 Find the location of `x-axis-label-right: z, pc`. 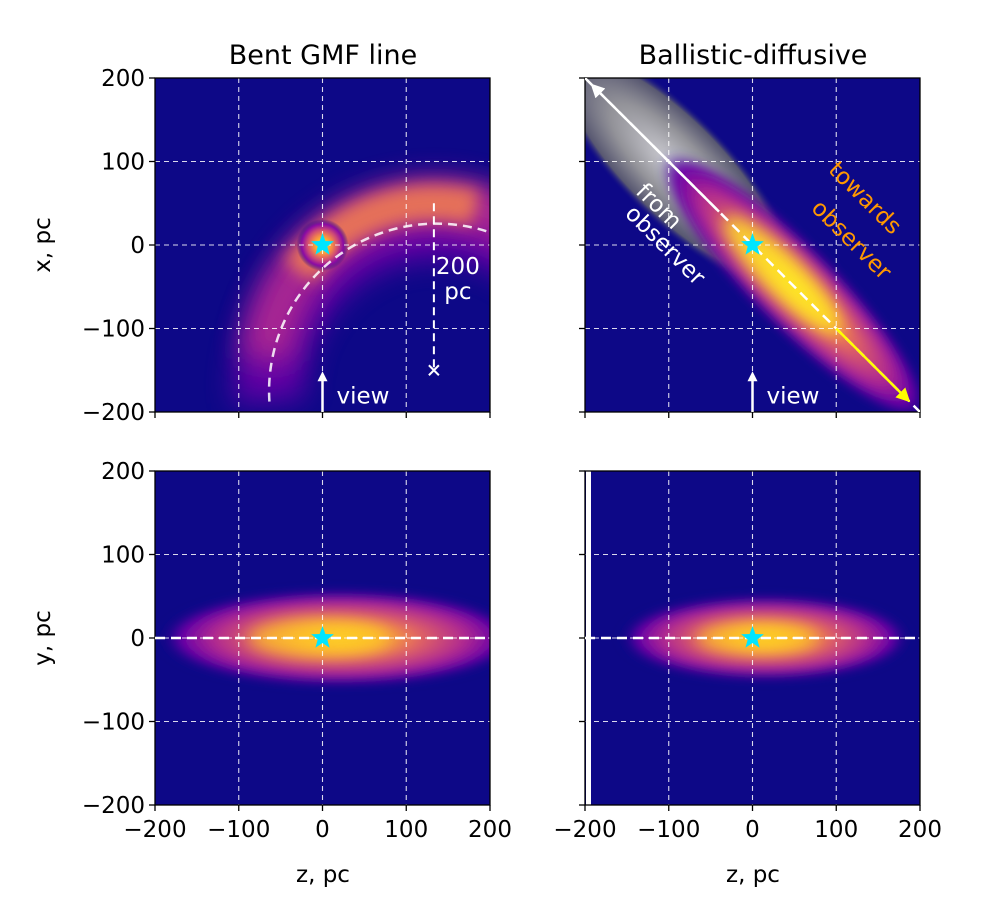

x-axis-label-right: z, pc is located at coordinates (753, 875).